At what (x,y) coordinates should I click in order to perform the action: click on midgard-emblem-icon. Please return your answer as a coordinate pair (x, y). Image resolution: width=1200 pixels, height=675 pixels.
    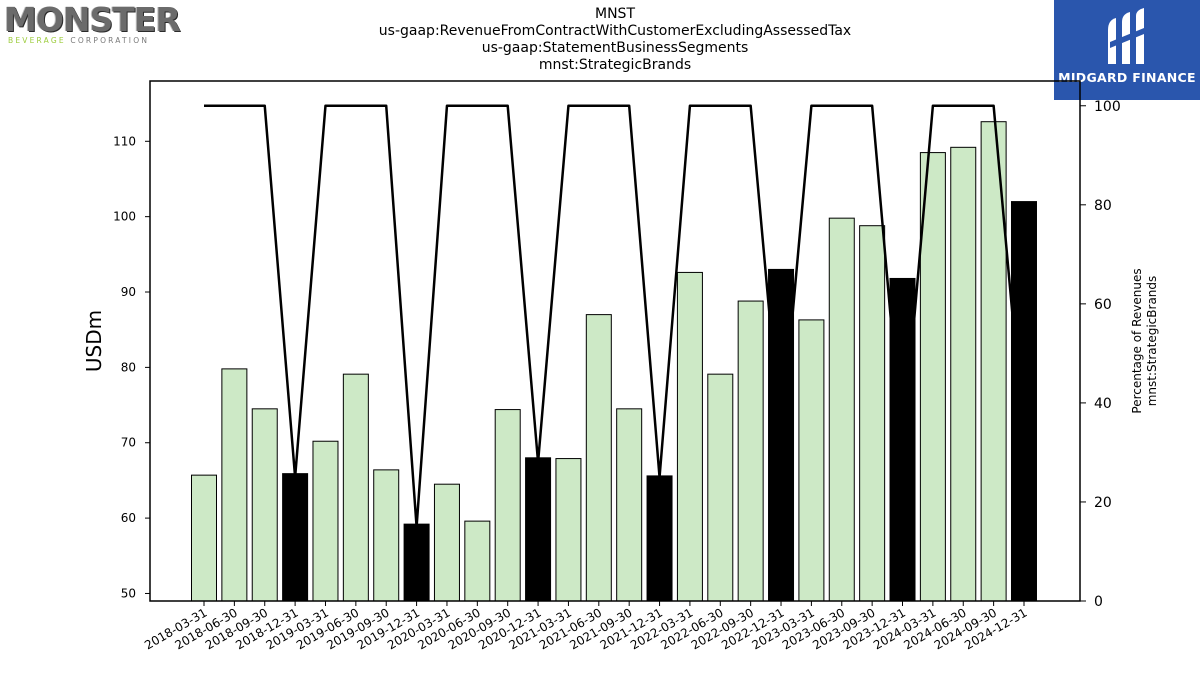
    Looking at the image, I should click on (1126, 36).